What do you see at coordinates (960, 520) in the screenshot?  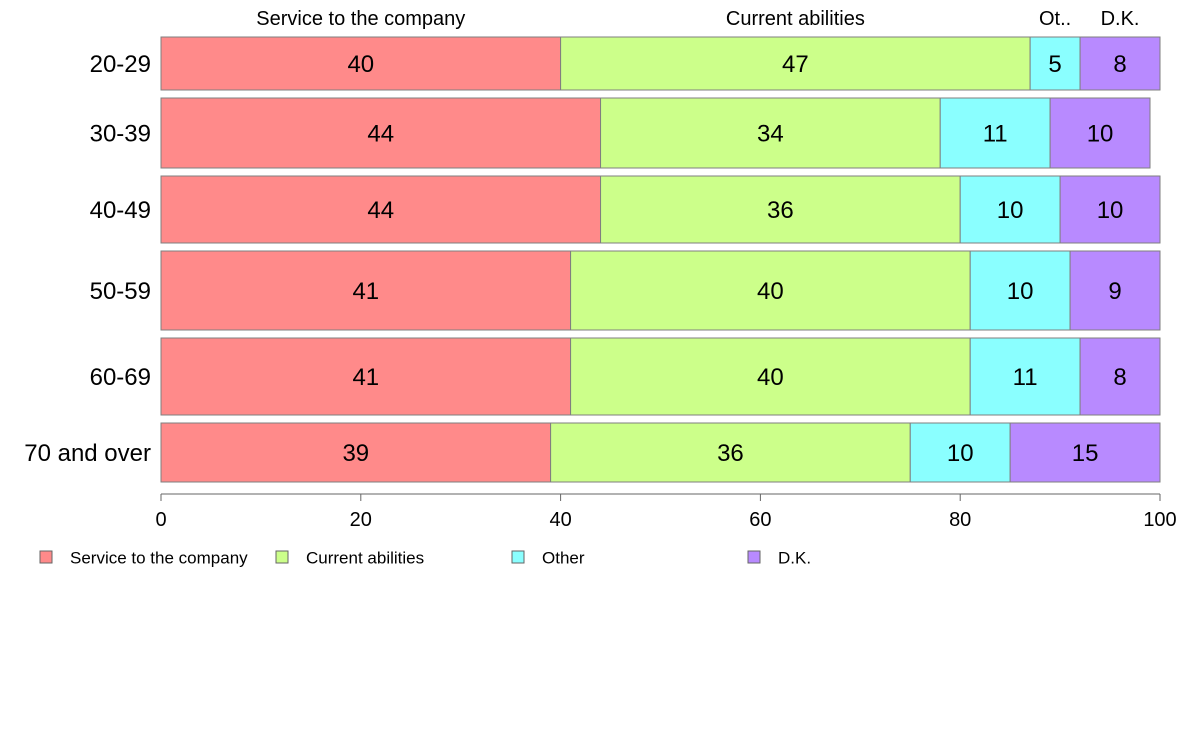 I see `x-tick-label: 80` at bounding box center [960, 520].